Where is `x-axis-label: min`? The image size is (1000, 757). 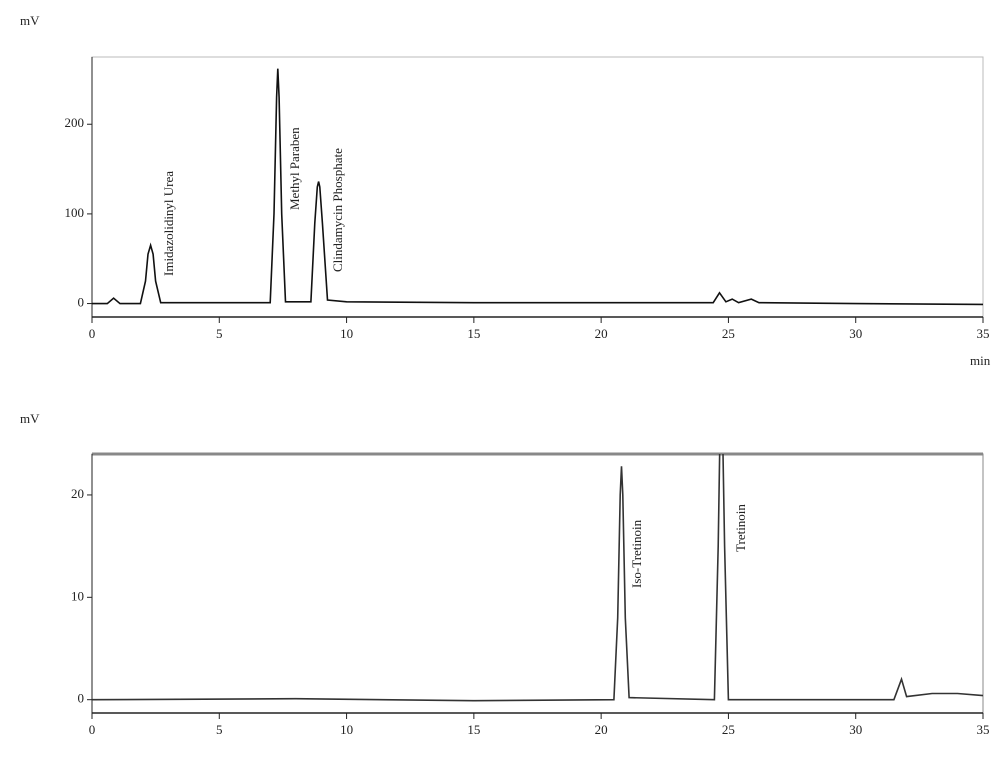
x-axis-label: min is located at coordinates (980, 360).